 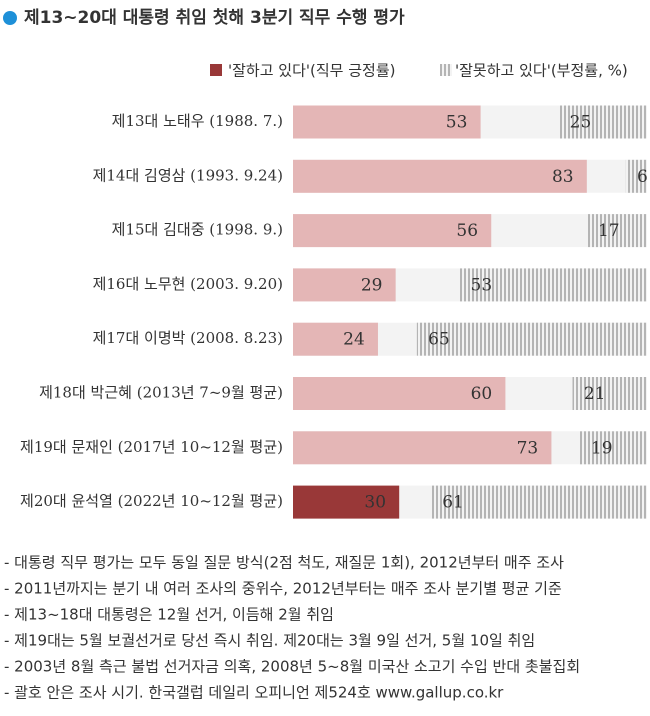 I want to click on legend-label: '잘못하고 있다'(부정률, %), so click(x=541, y=71).